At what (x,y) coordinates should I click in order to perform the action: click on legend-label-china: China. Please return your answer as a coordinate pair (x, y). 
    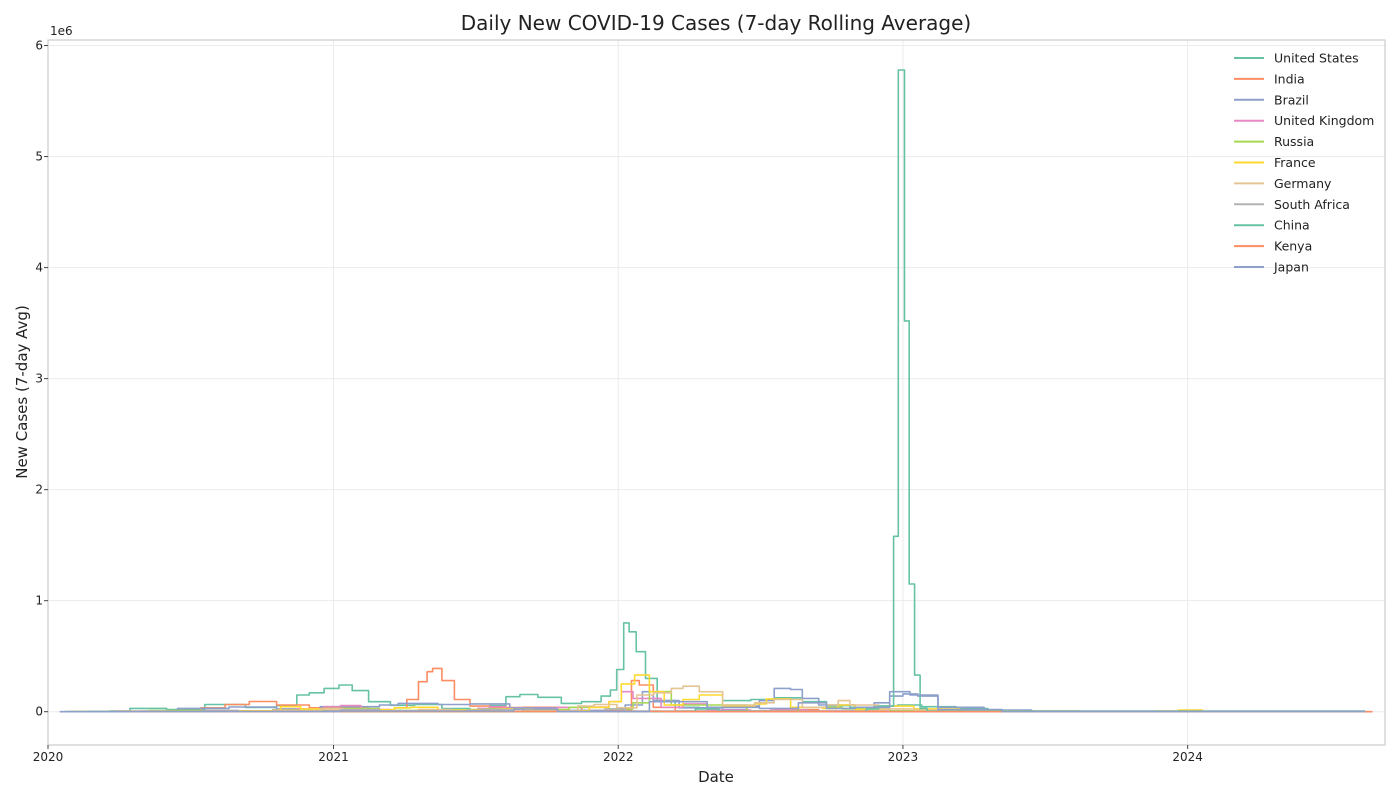
    Looking at the image, I should click on (1292, 225).